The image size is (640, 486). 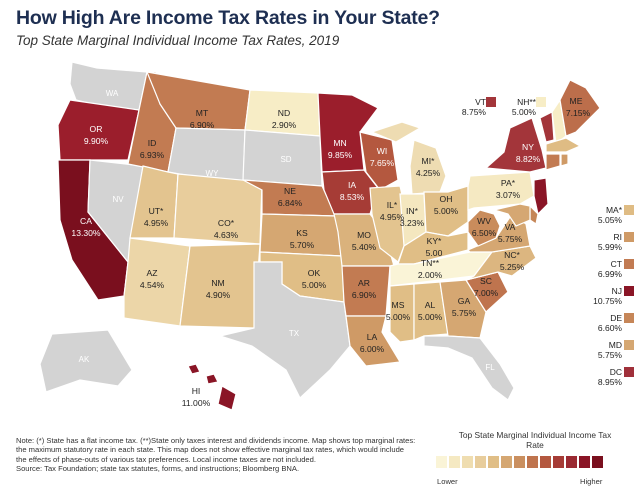 What do you see at coordinates (372, 349) in the screenshot?
I see `label-la-rate: 6.00%` at bounding box center [372, 349].